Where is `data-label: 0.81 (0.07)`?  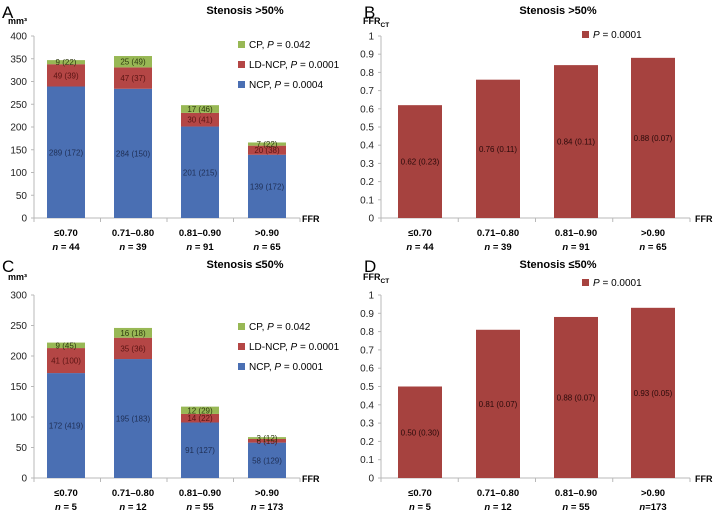 data-label: 0.81 (0.07) is located at coordinates (498, 404).